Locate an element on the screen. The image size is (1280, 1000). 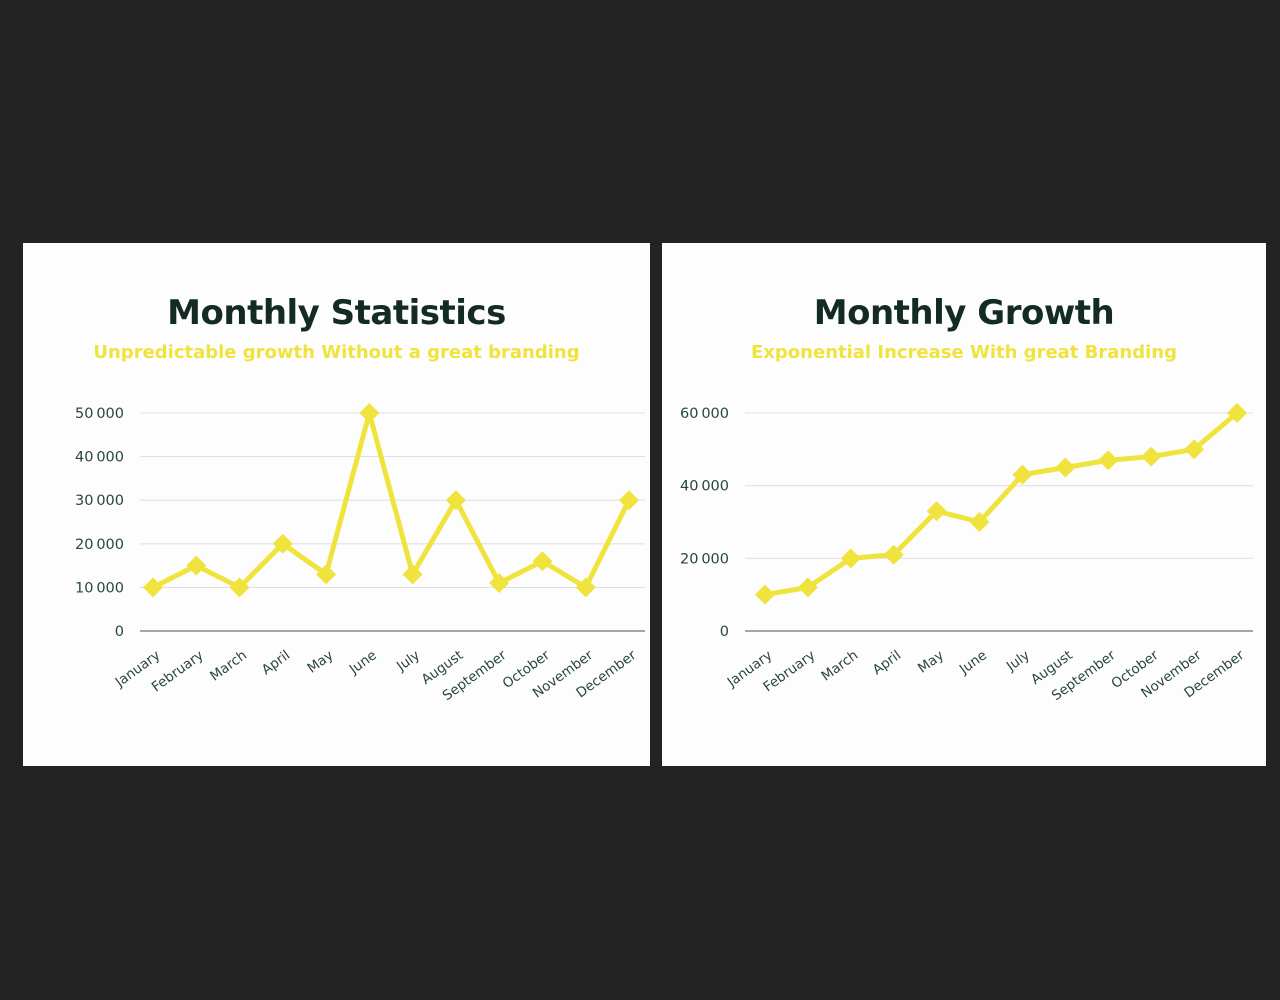
y-tick-label: 30 000 is located at coordinates (99, 501).